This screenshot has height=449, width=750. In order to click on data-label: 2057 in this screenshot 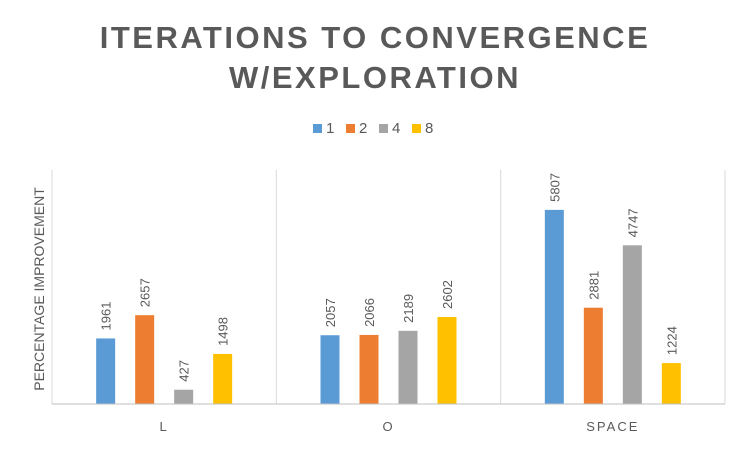, I will do `click(330, 312)`.